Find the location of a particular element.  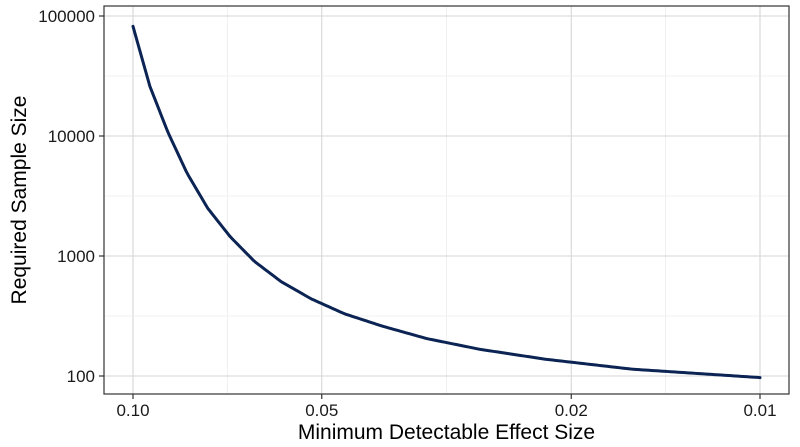

y-tick-label: 100000 is located at coordinates (66, 16).